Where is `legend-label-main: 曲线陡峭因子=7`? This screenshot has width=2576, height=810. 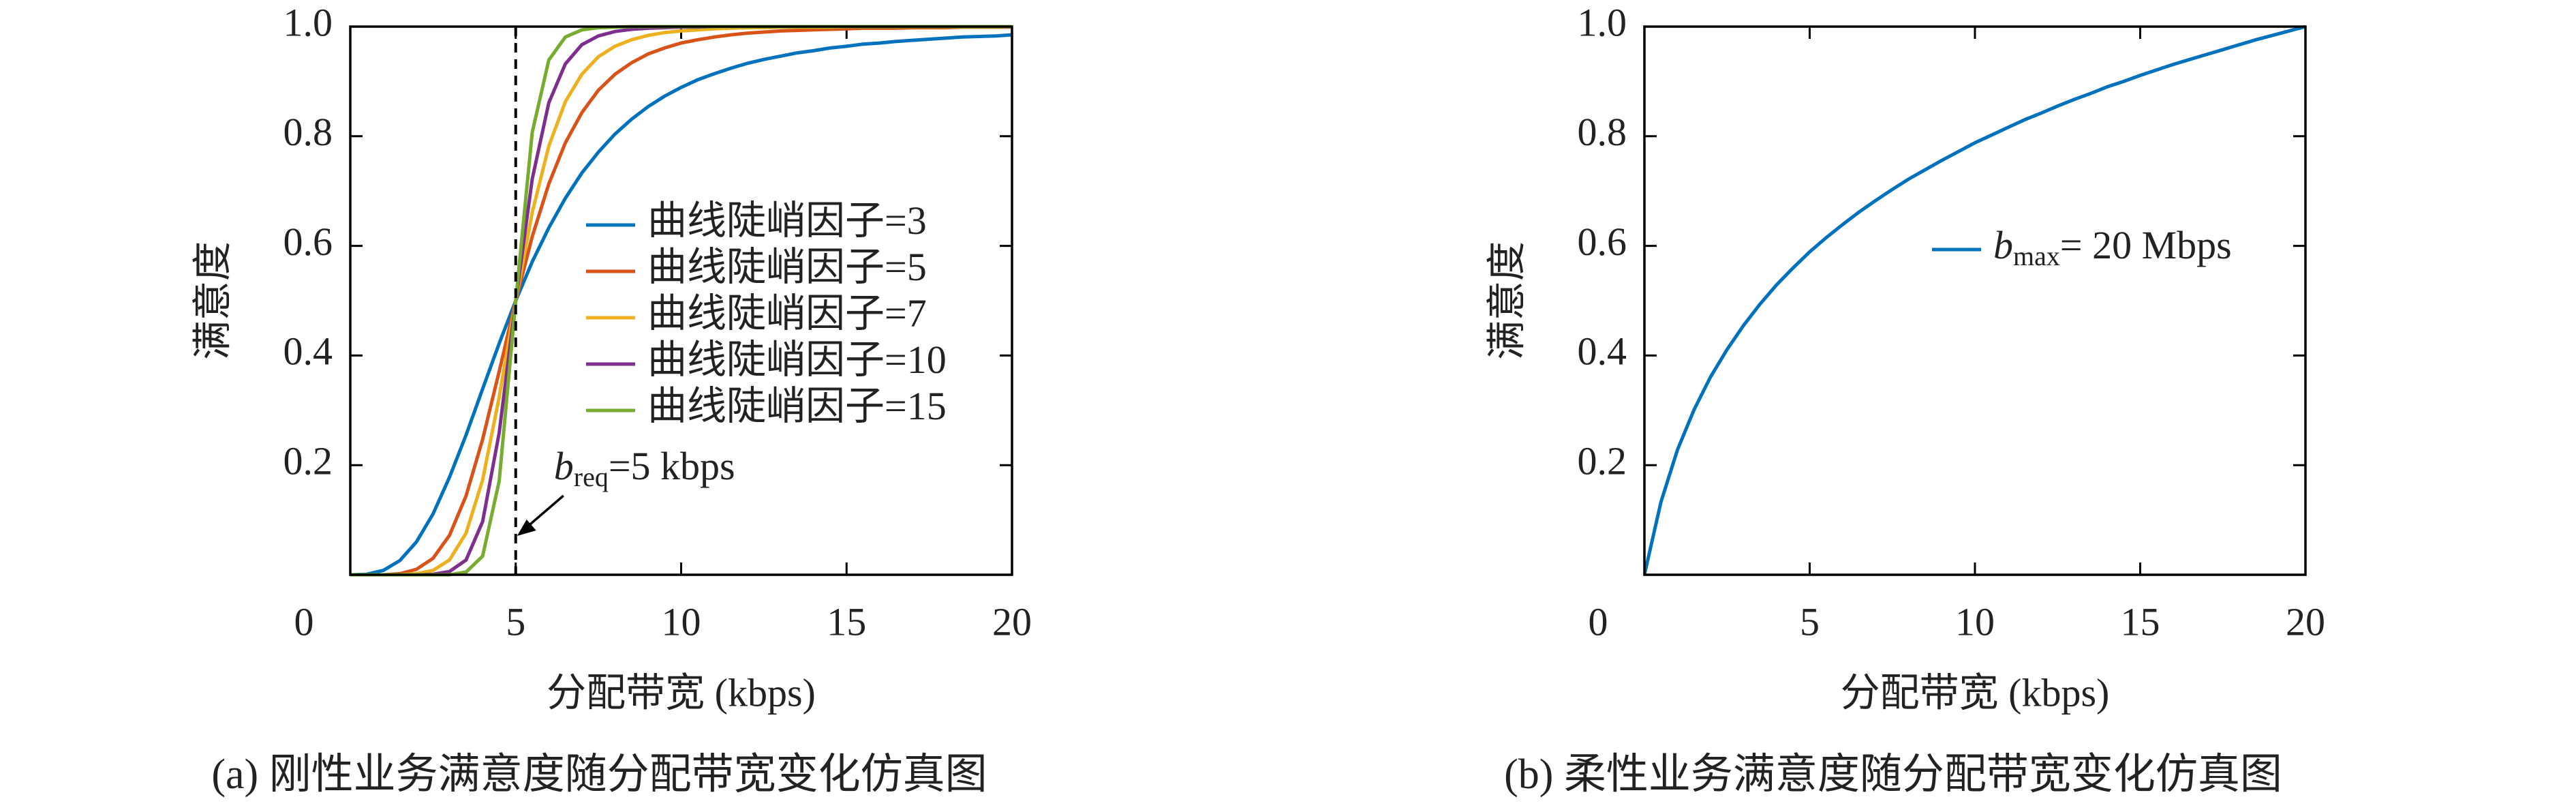
legend-label-main: 曲线陡峭因子=7 is located at coordinates (787, 313).